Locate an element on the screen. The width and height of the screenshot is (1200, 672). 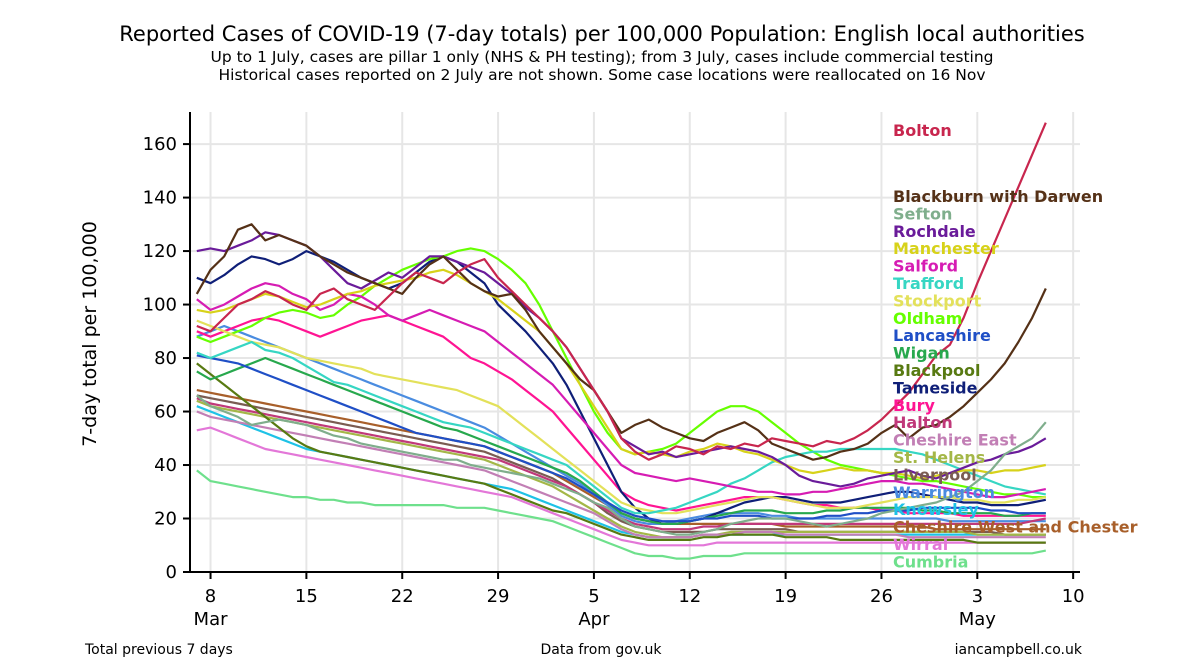
x-tick-label: 3 is located at coordinates (977, 596).